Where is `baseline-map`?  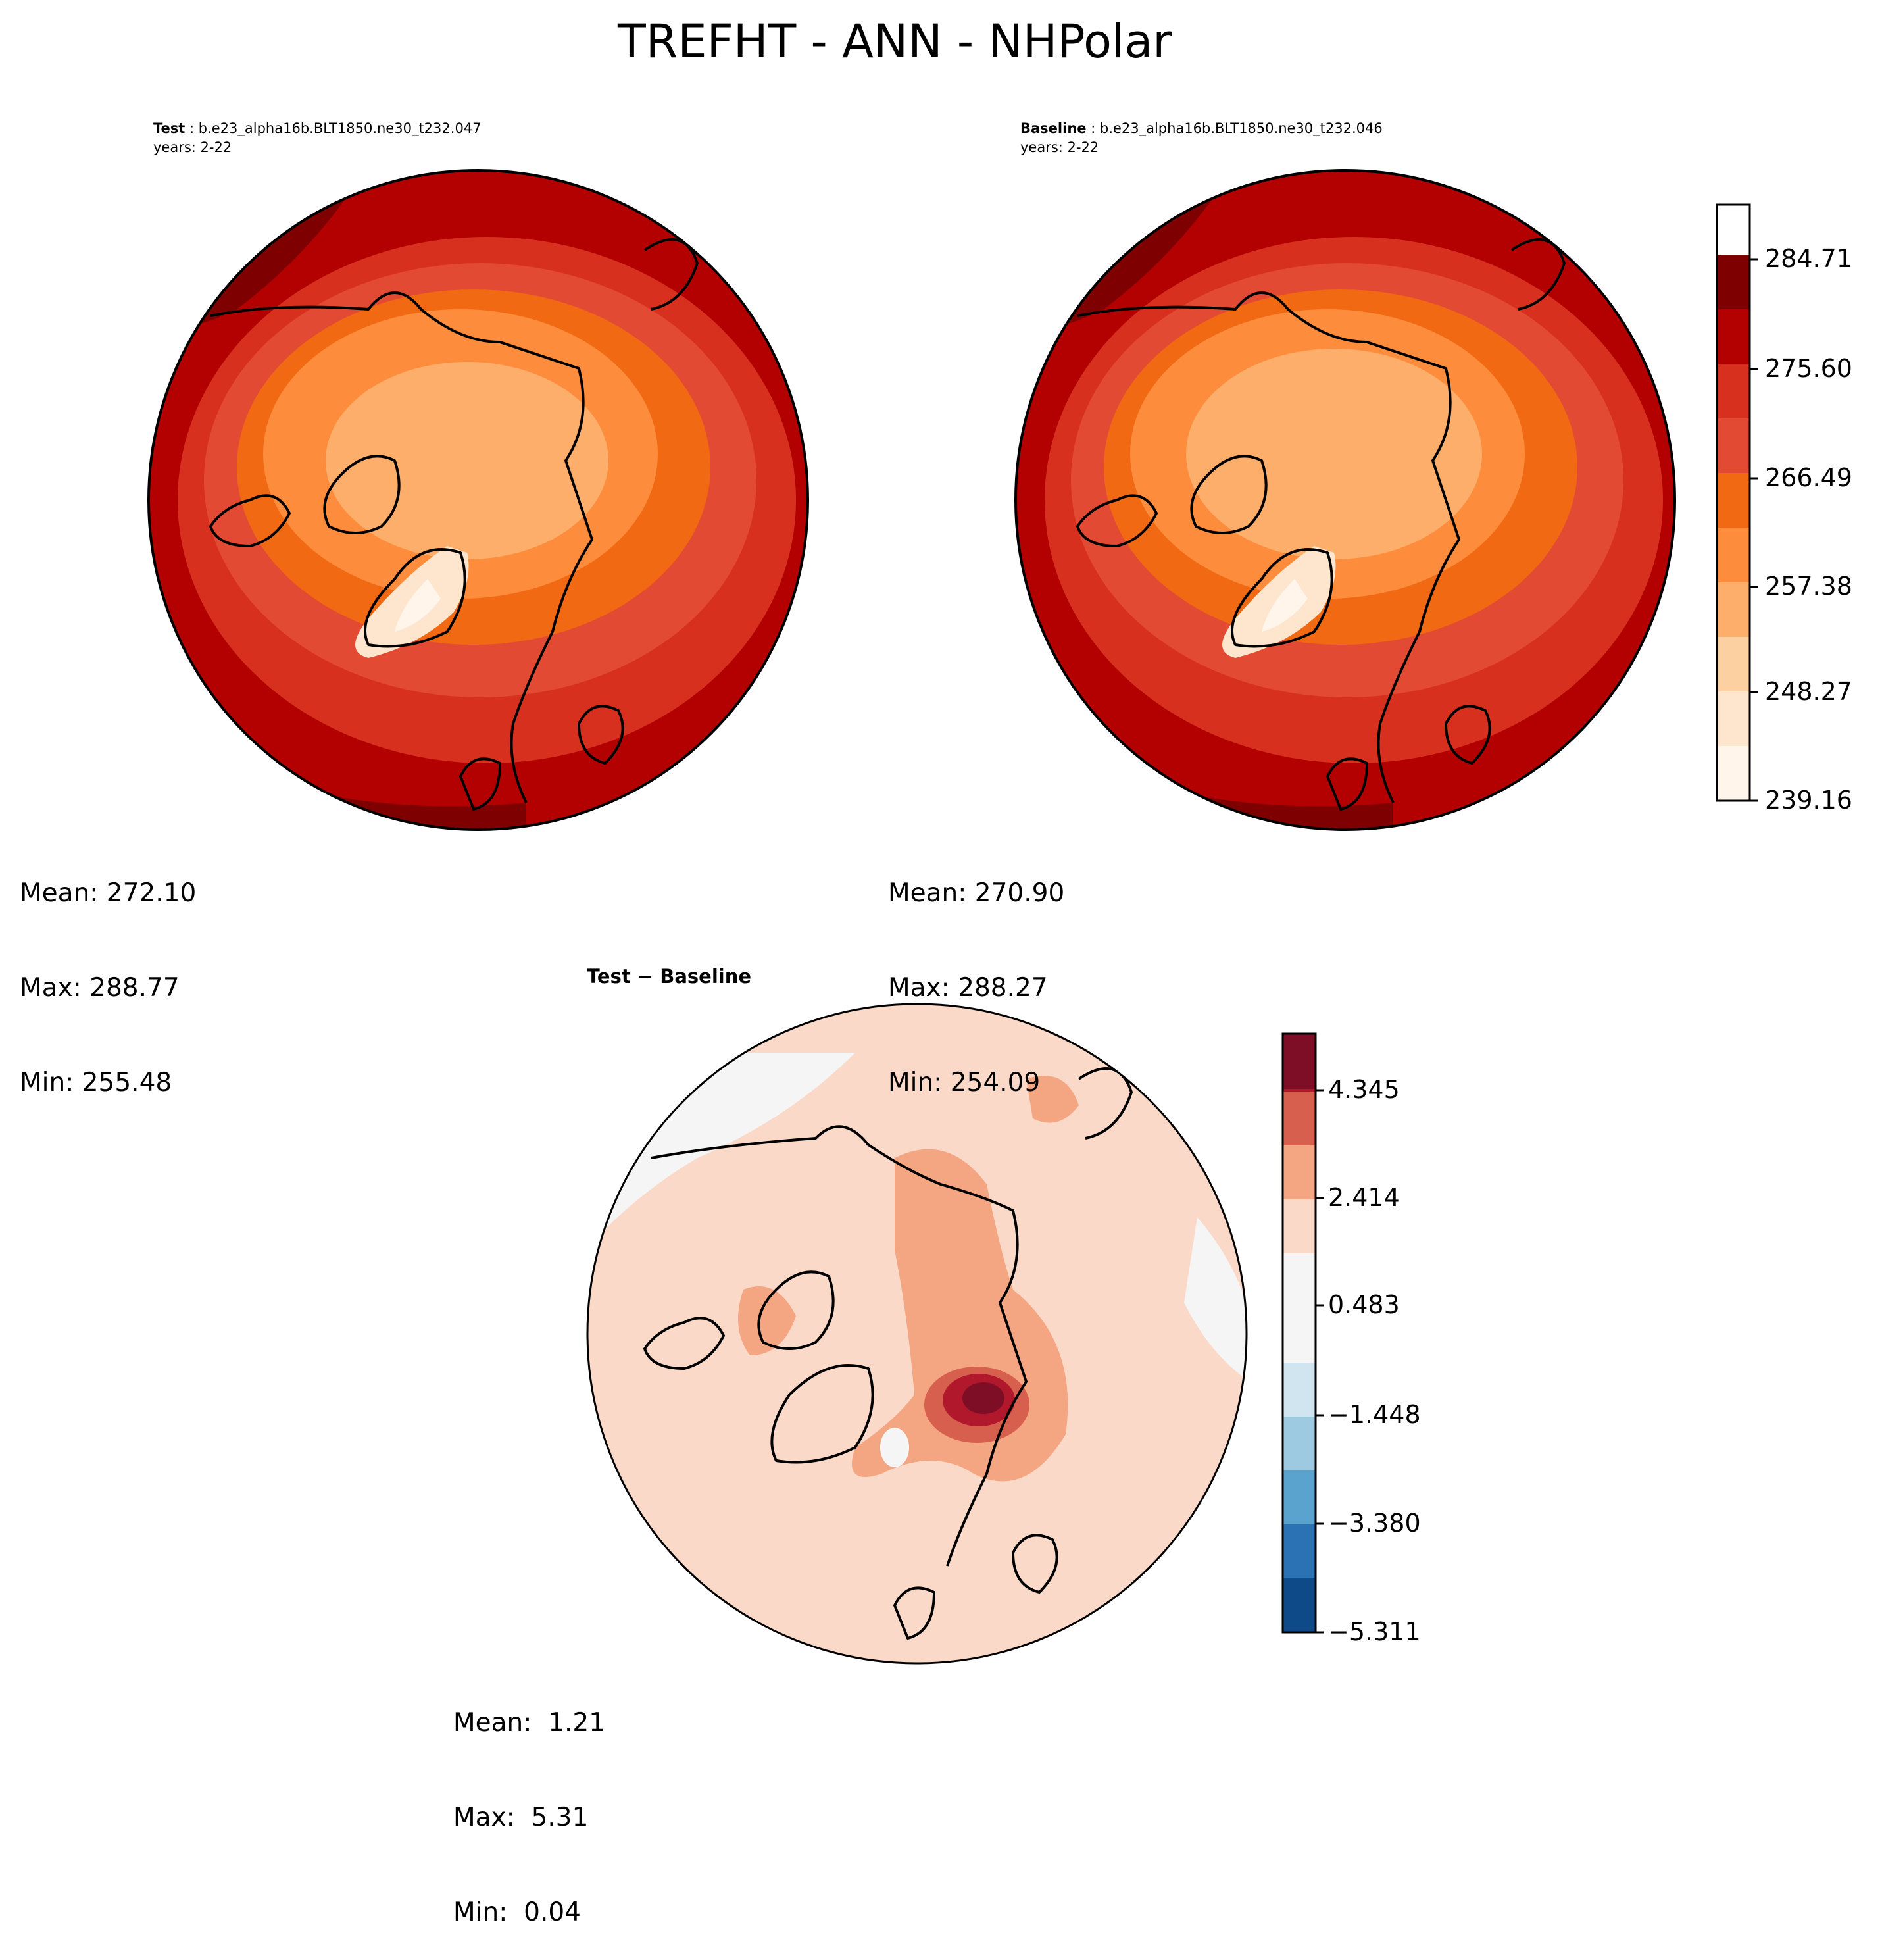 baseline-map is located at coordinates (1345, 500).